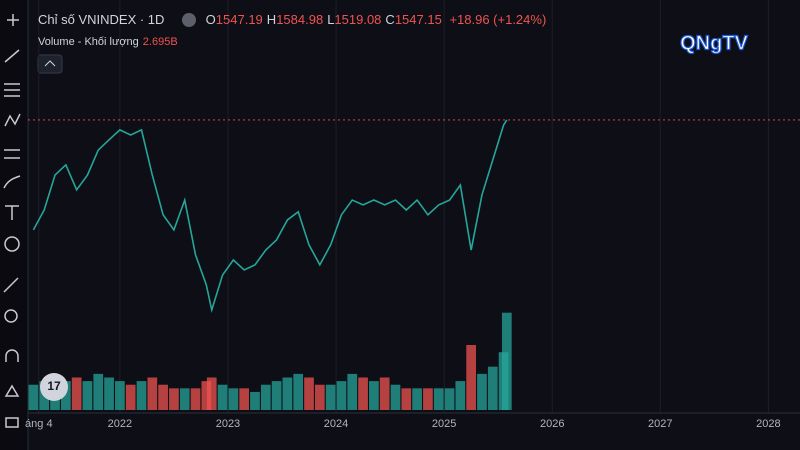 This screenshot has height=450, width=800. Describe the element at coordinates (336, 424) in the screenshot. I see `x-tick-label: 2024` at that location.